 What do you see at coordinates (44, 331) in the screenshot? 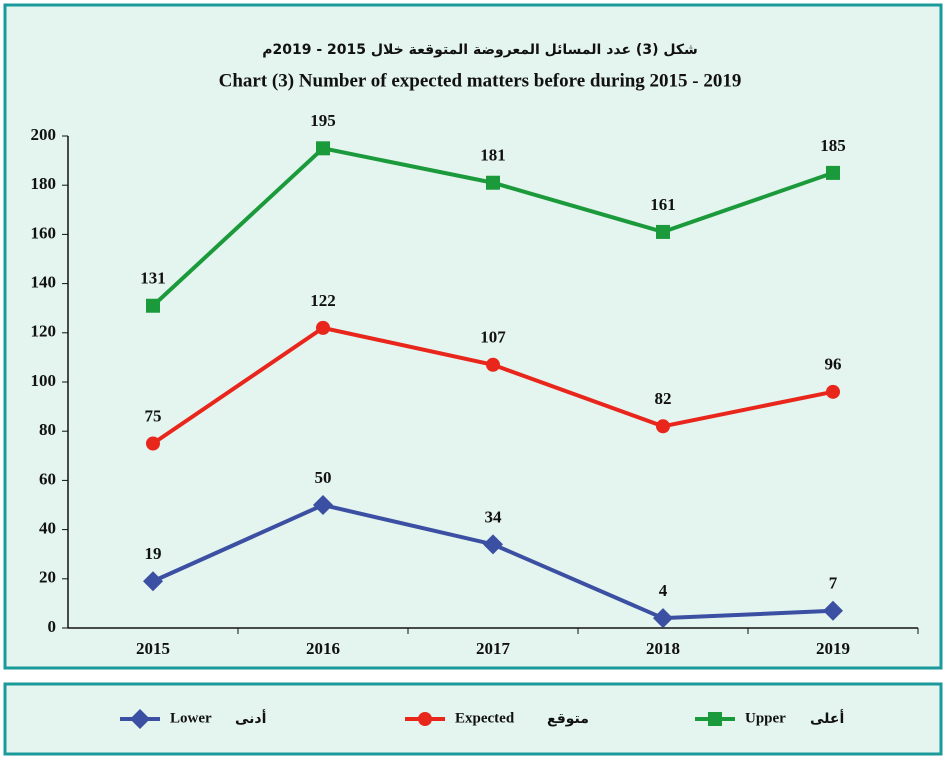
I see `y-tick-label: 120` at bounding box center [44, 331].